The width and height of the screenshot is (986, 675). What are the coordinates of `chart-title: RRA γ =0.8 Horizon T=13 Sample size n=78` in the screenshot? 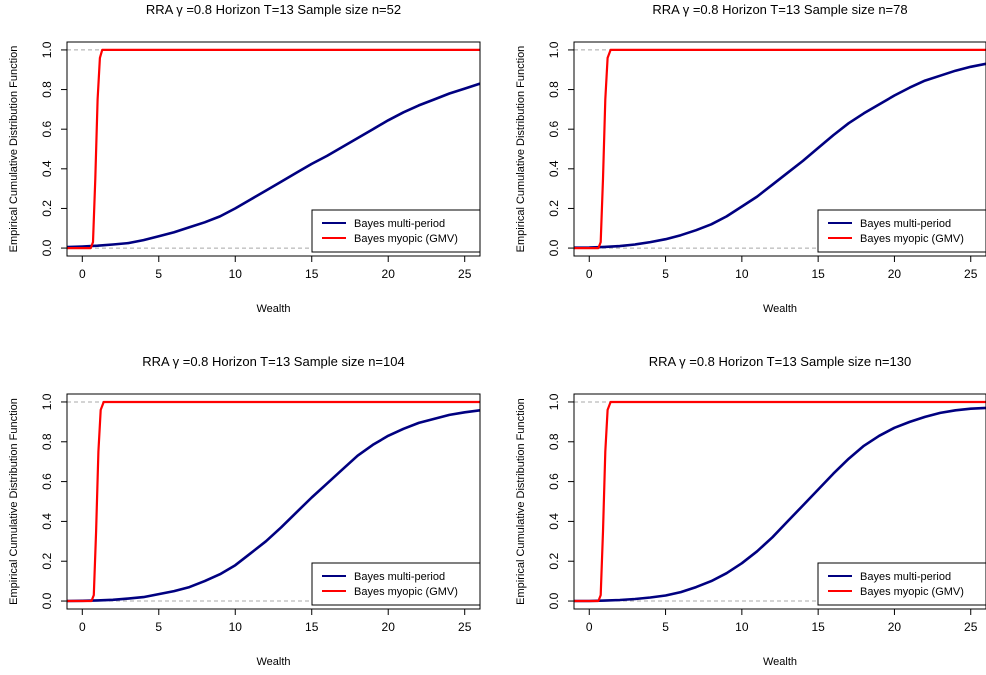 It's located at (779, 9).